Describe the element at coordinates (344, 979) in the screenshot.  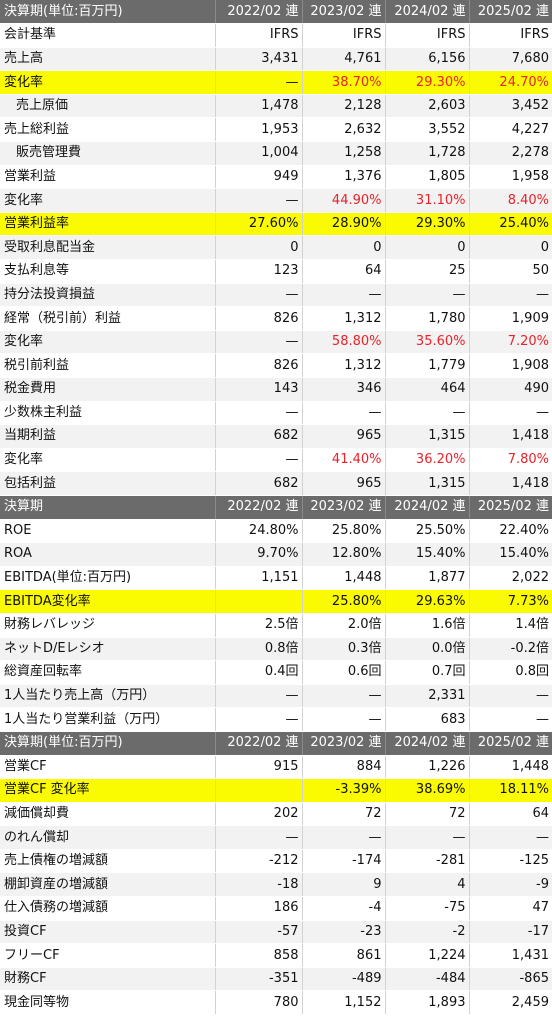
I see `value-cell: -489` at that location.